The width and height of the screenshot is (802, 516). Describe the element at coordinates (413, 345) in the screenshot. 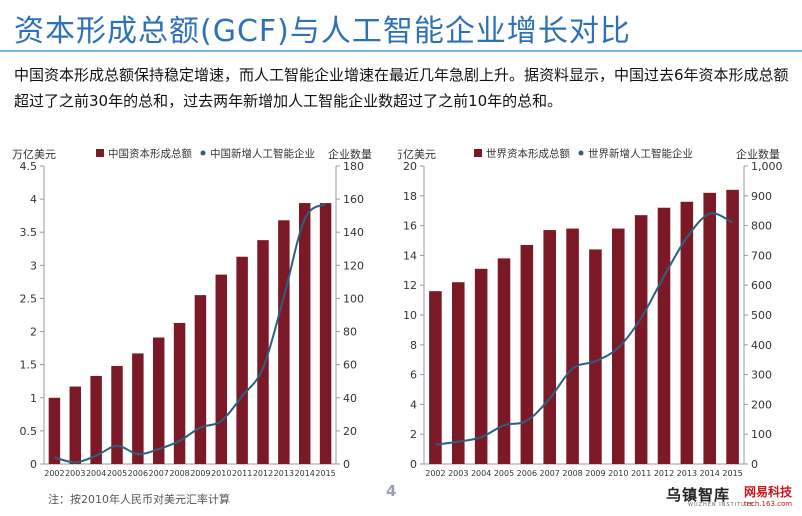

I see `world-left-tick-label: 8` at that location.